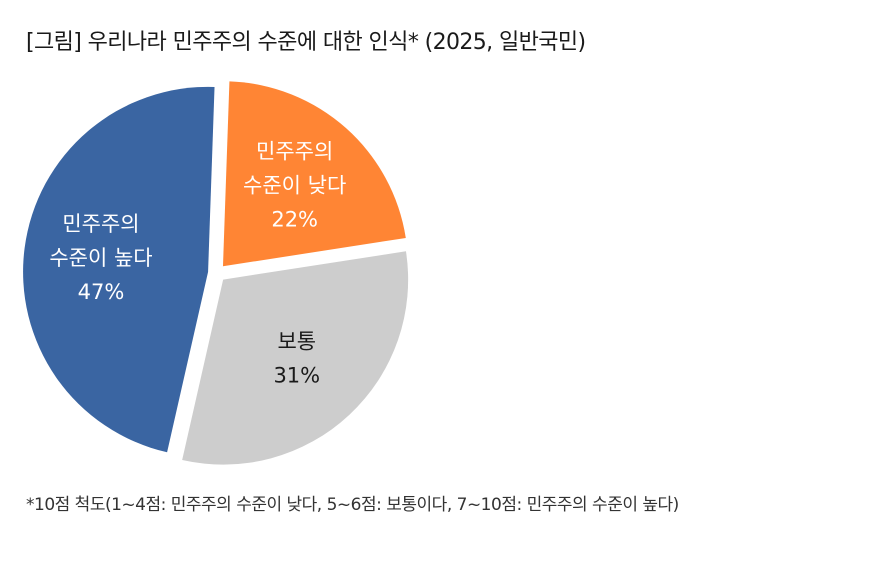 This screenshot has width=872, height=566. I want to click on chart-title: [그림] 우리나라 민주주의 수준에 대한 인식* (2025, 일반국민), so click(306, 42).